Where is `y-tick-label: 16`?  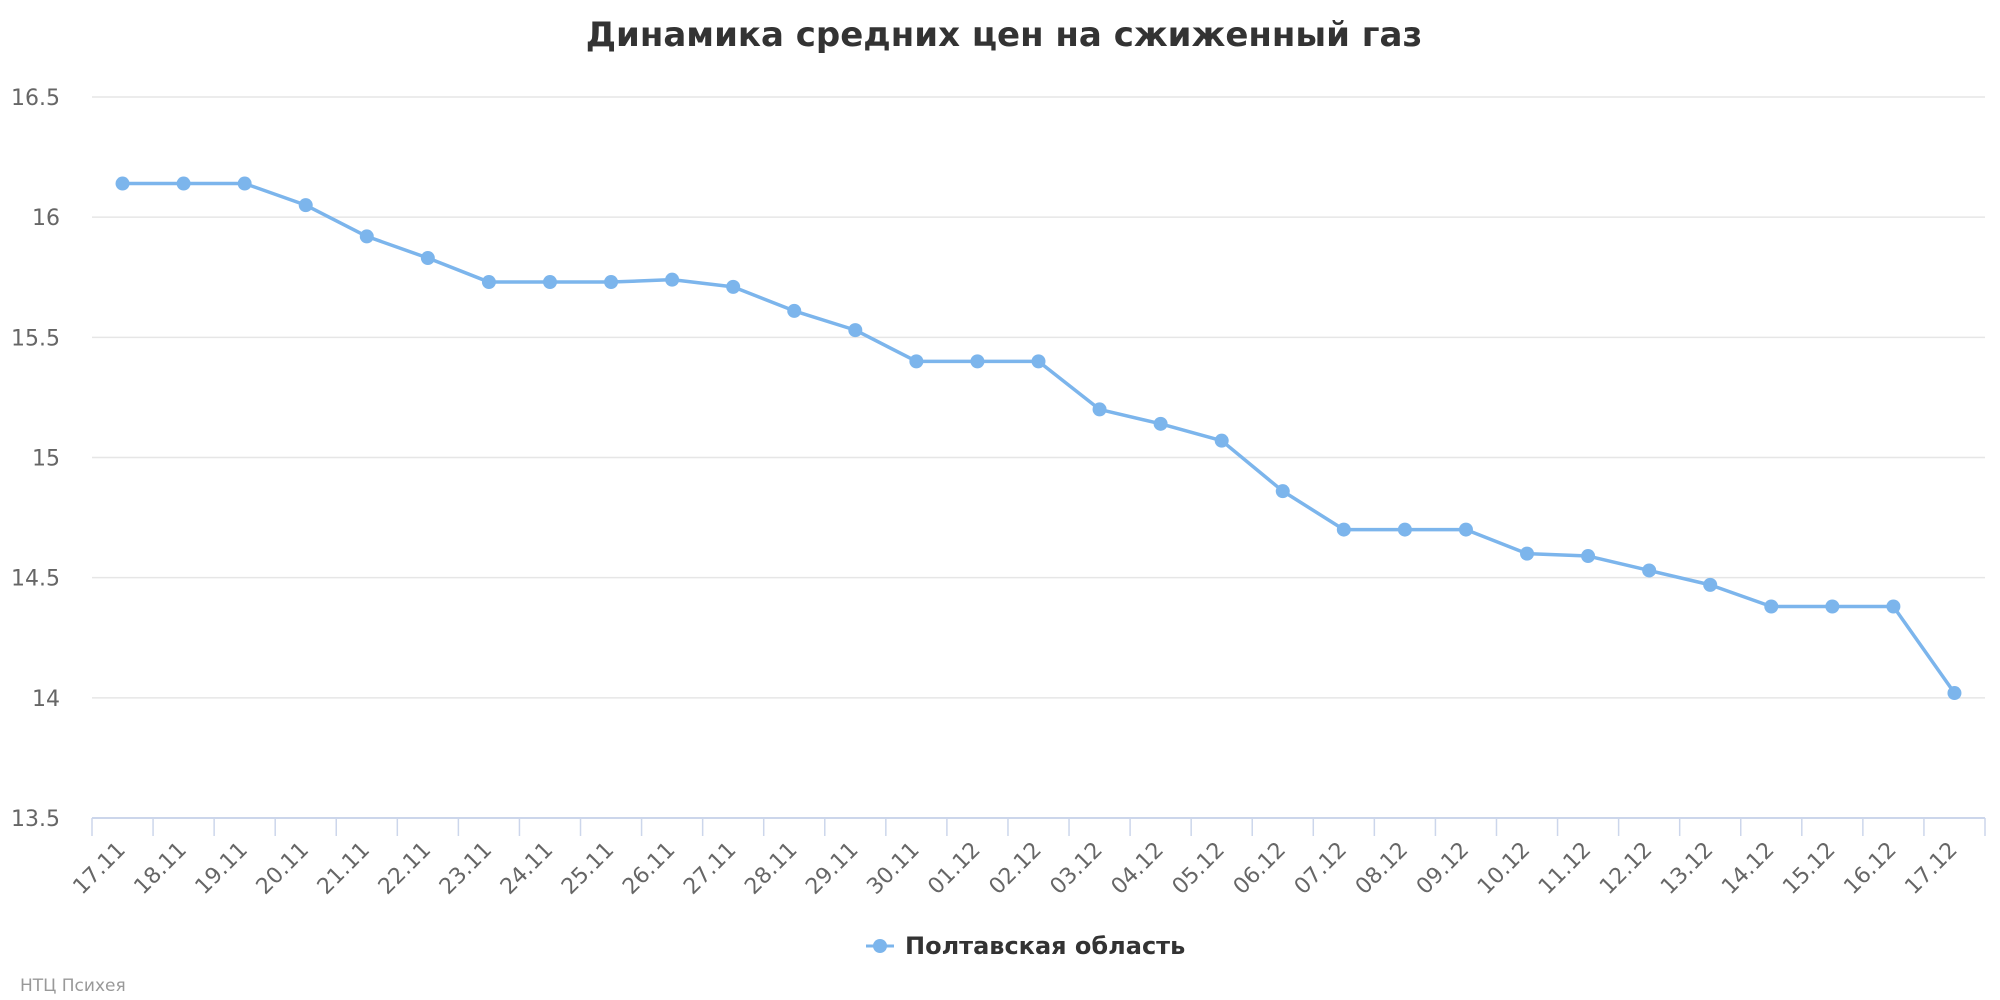
y-tick-label: 16 is located at coordinates (46, 218).